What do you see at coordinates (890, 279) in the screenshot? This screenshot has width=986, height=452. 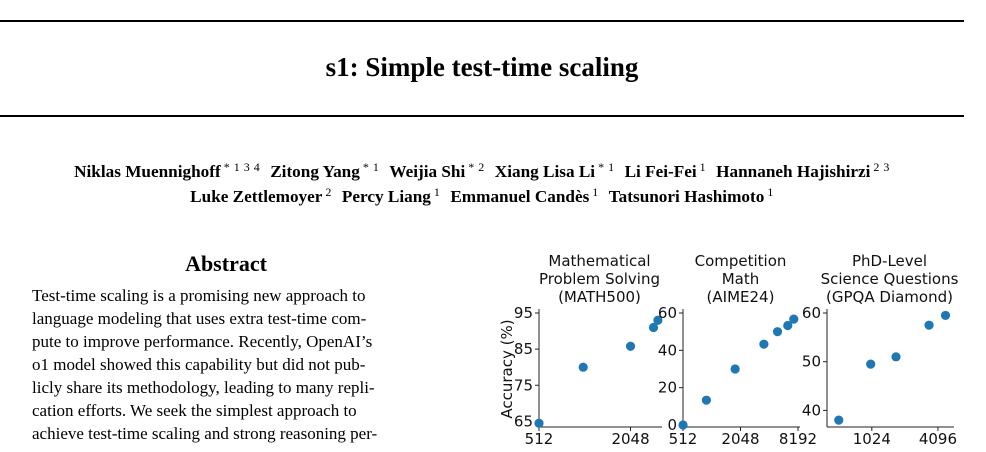 I see `chart-title: Science Questions` at bounding box center [890, 279].